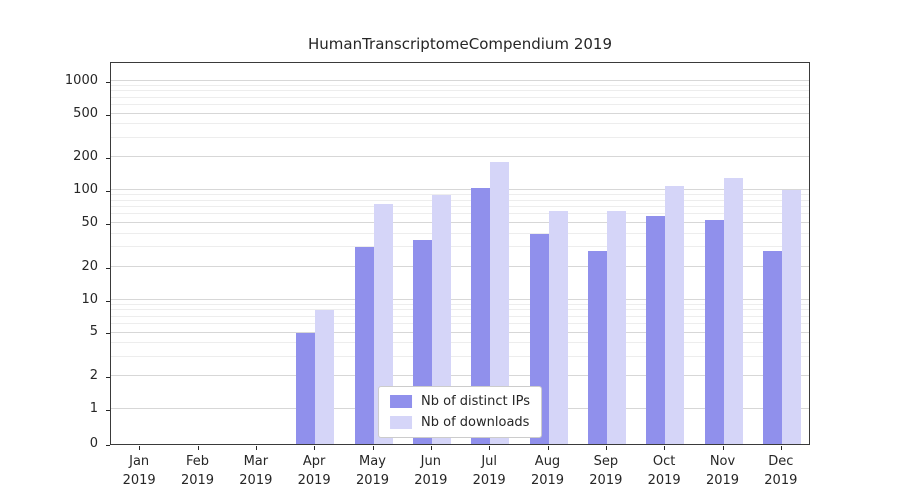 The width and height of the screenshot is (900, 500). I want to click on bar-nb-of-downloads-apr-2019, so click(325, 377).